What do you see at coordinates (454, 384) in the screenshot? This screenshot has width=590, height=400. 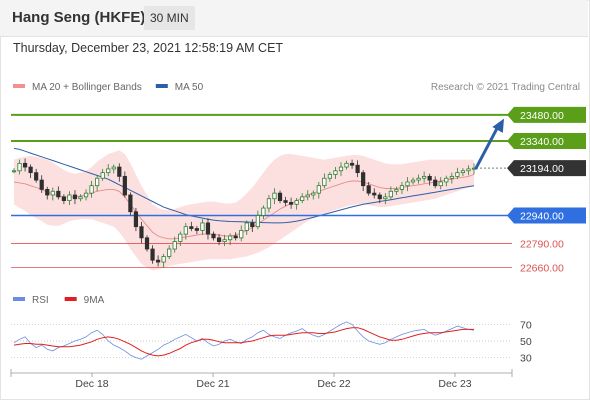 I see `x-tick-label-4: Dec 23` at bounding box center [454, 384].